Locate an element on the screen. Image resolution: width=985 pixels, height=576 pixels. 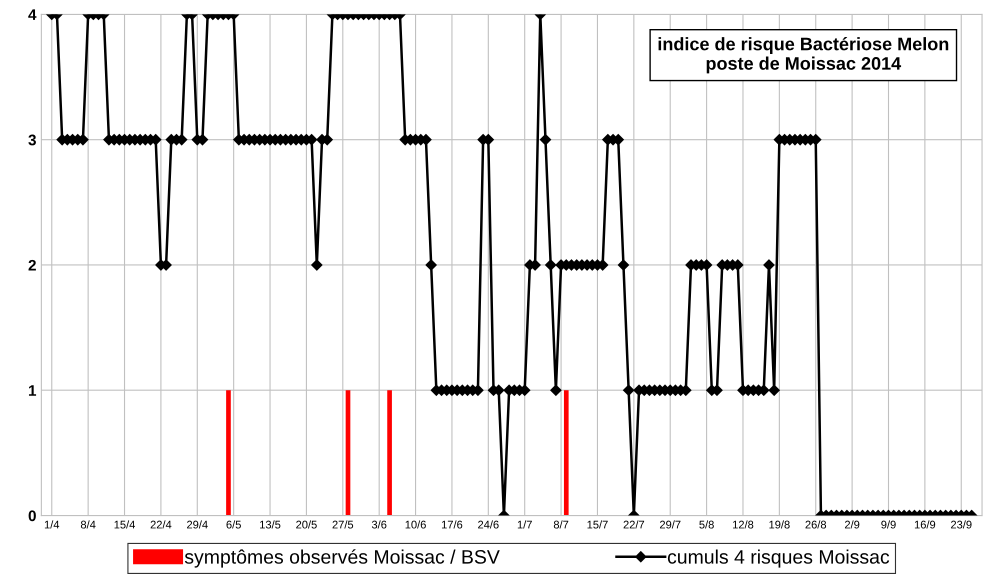
x-tick-label: 15/4 is located at coordinates (125, 524).